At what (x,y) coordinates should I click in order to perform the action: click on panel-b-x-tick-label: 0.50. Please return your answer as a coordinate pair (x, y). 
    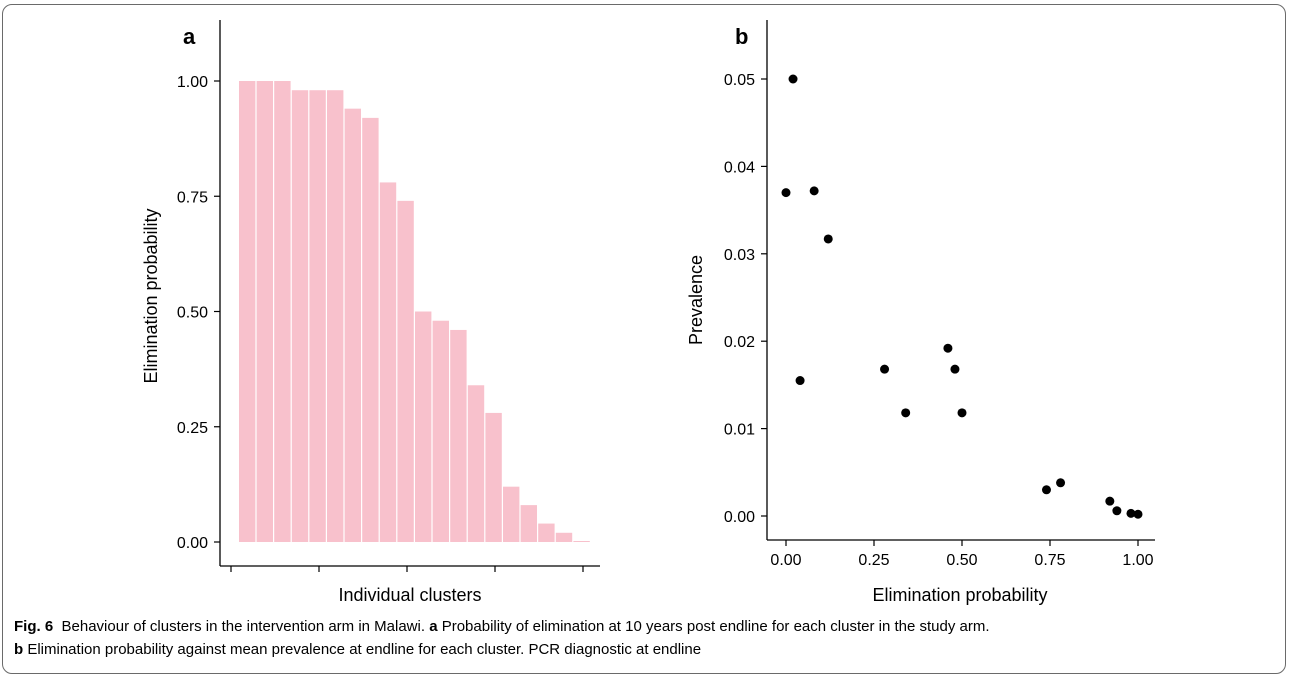
    Looking at the image, I should click on (961, 560).